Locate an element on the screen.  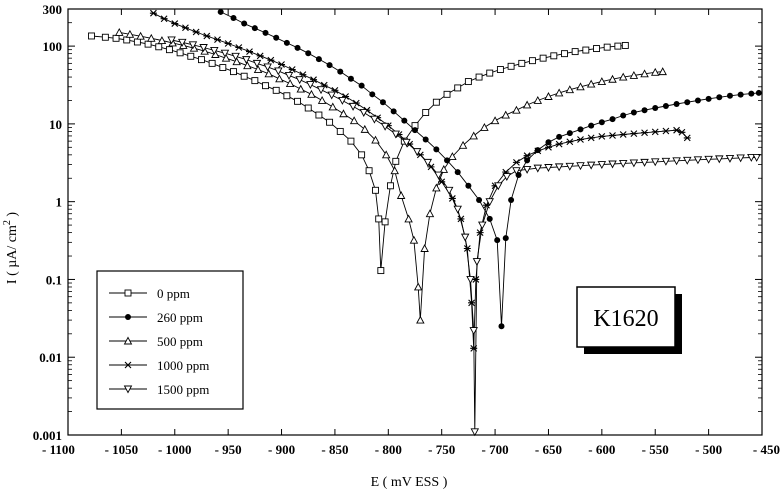
legend-entry: 500 ppm is located at coordinates (156, 341).